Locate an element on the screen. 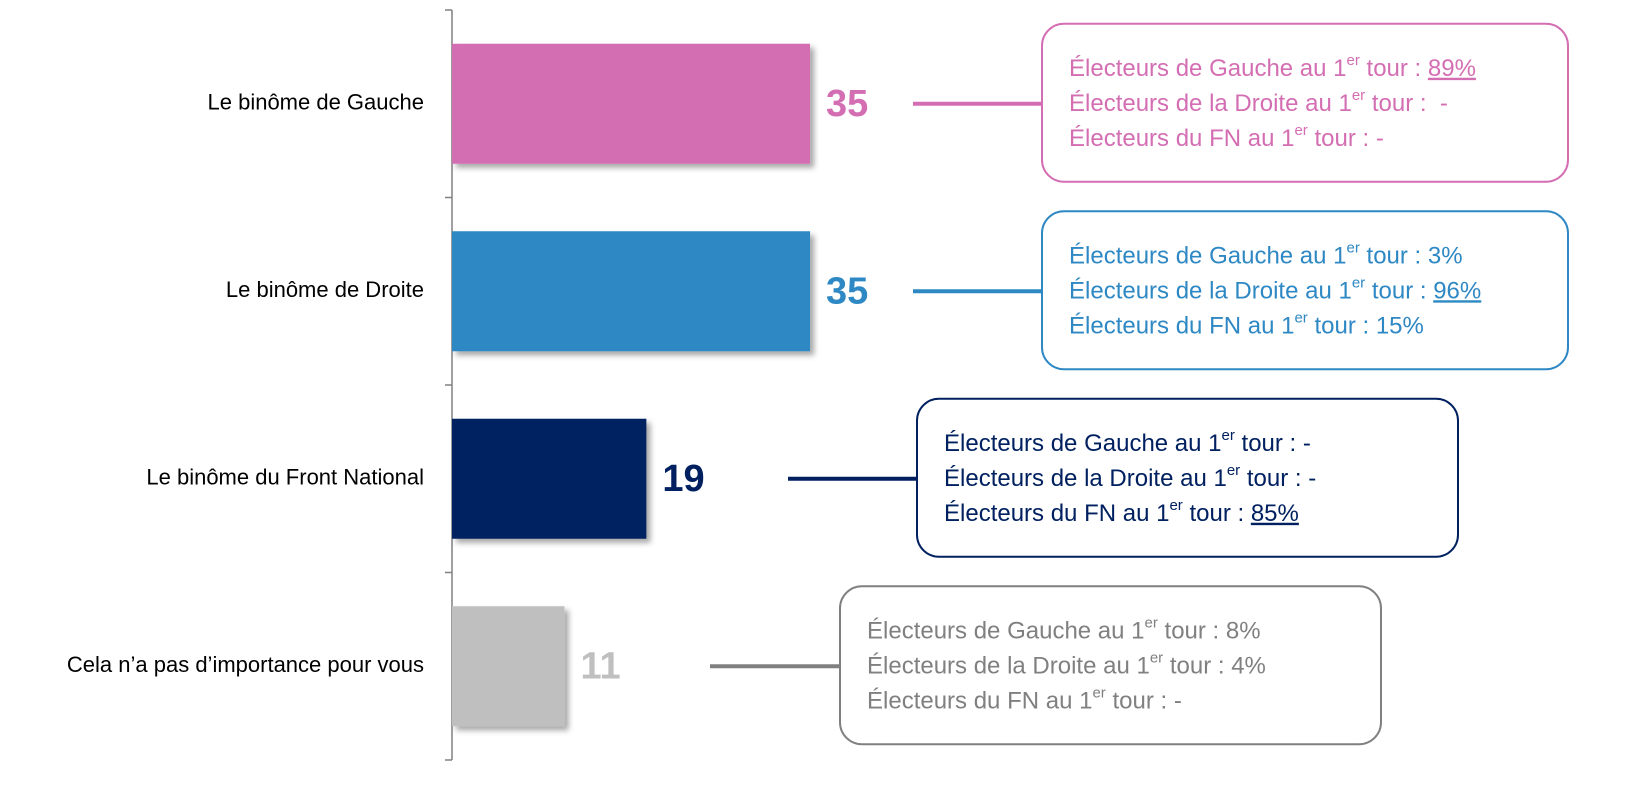 This screenshot has height=796, width=1648. category-label: Le binôme du Front National is located at coordinates (285, 477).